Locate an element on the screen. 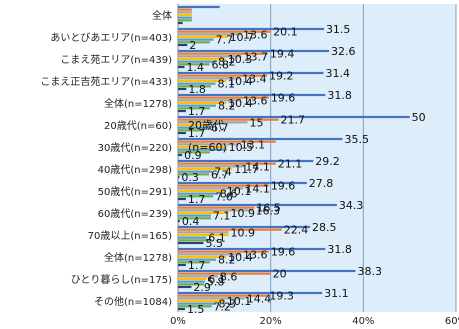 The width and height of the screenshot is (459, 329). category-label: 30歳代(n=220) is located at coordinates (135, 148).